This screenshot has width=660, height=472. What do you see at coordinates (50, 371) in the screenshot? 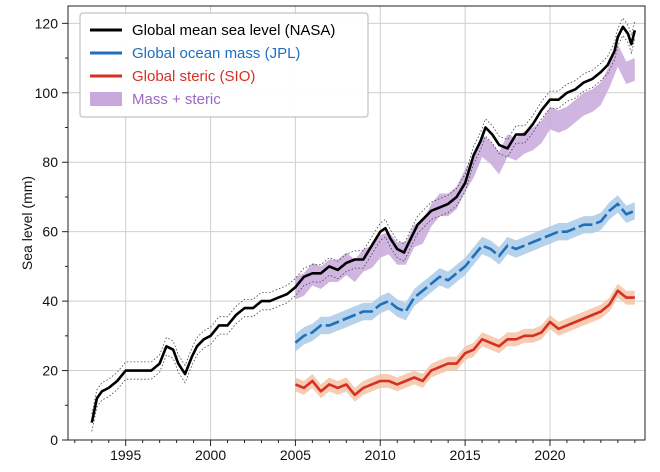
I see `y-tick-label: 20` at bounding box center [50, 371].